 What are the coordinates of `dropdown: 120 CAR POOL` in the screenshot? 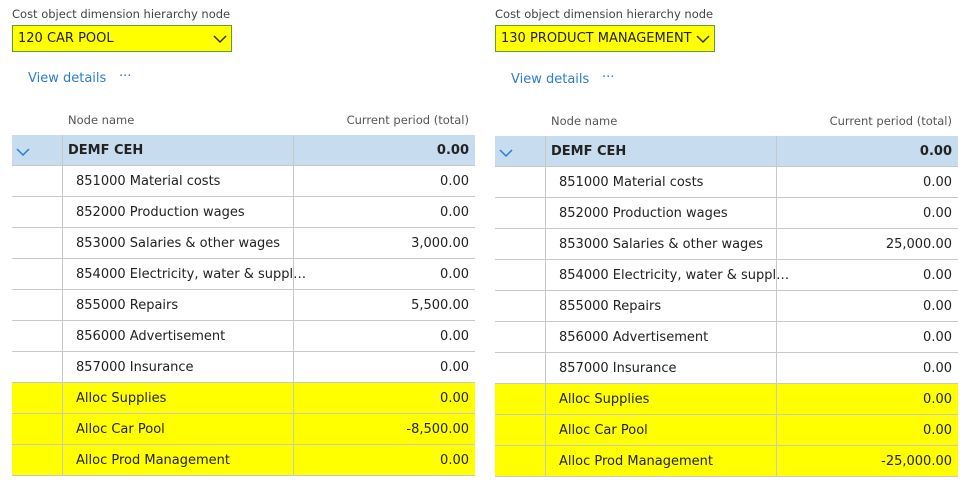 It's located at (122, 38).